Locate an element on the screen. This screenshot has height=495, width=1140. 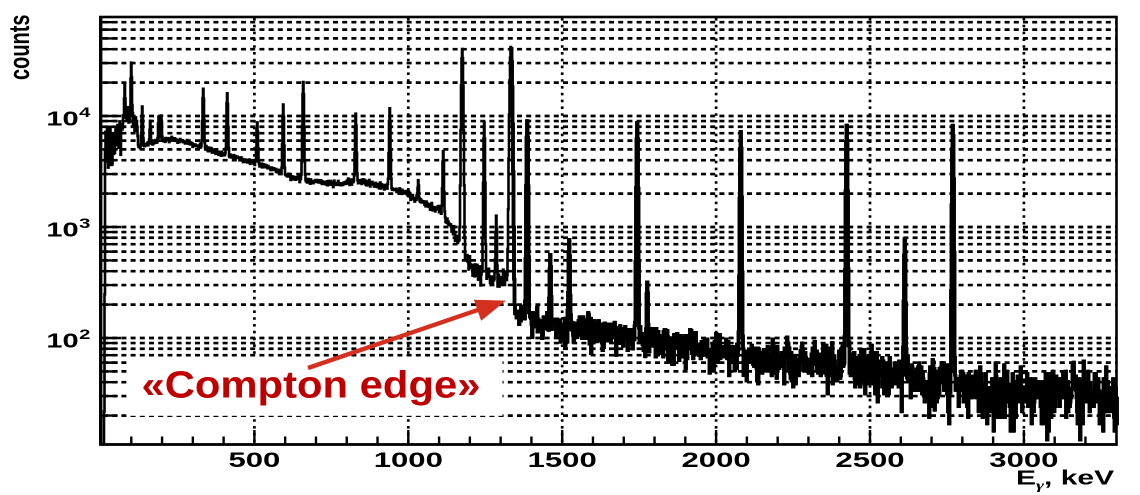
svg-text: 2500 is located at coordinates (869, 460).